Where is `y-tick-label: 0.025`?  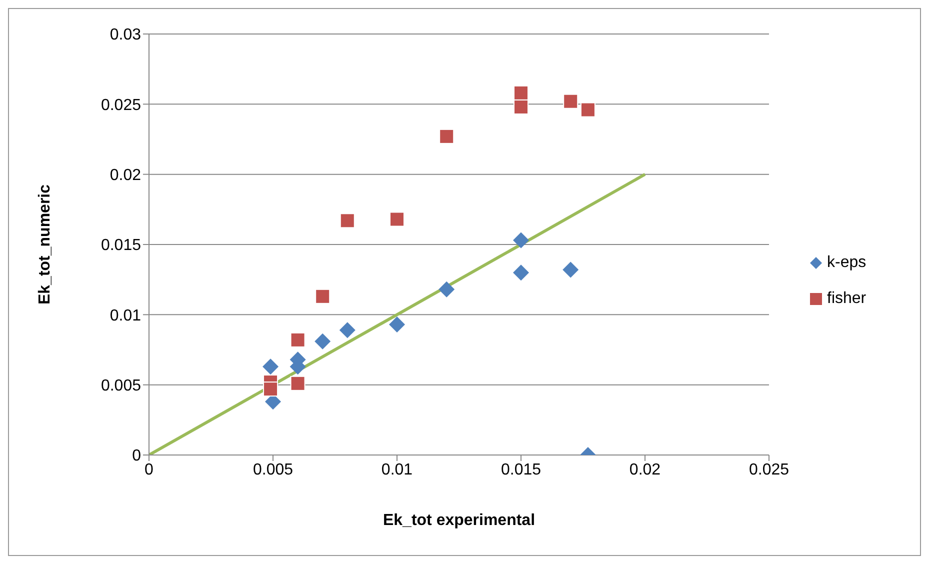
y-tick-label: 0.025 is located at coordinates (121, 105).